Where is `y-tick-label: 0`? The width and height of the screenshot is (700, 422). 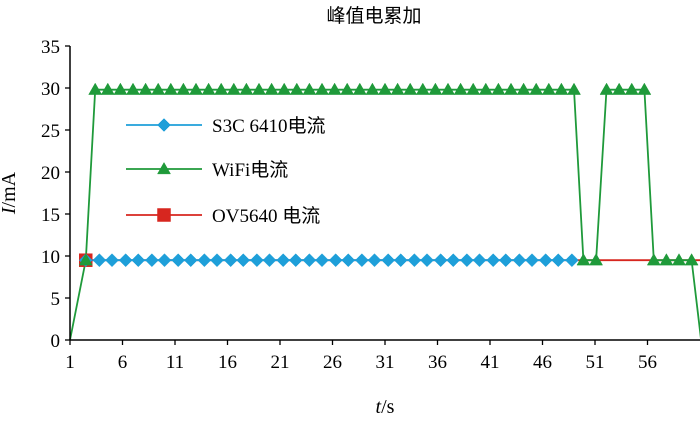
y-tick-label: 0 is located at coordinates (56, 341).